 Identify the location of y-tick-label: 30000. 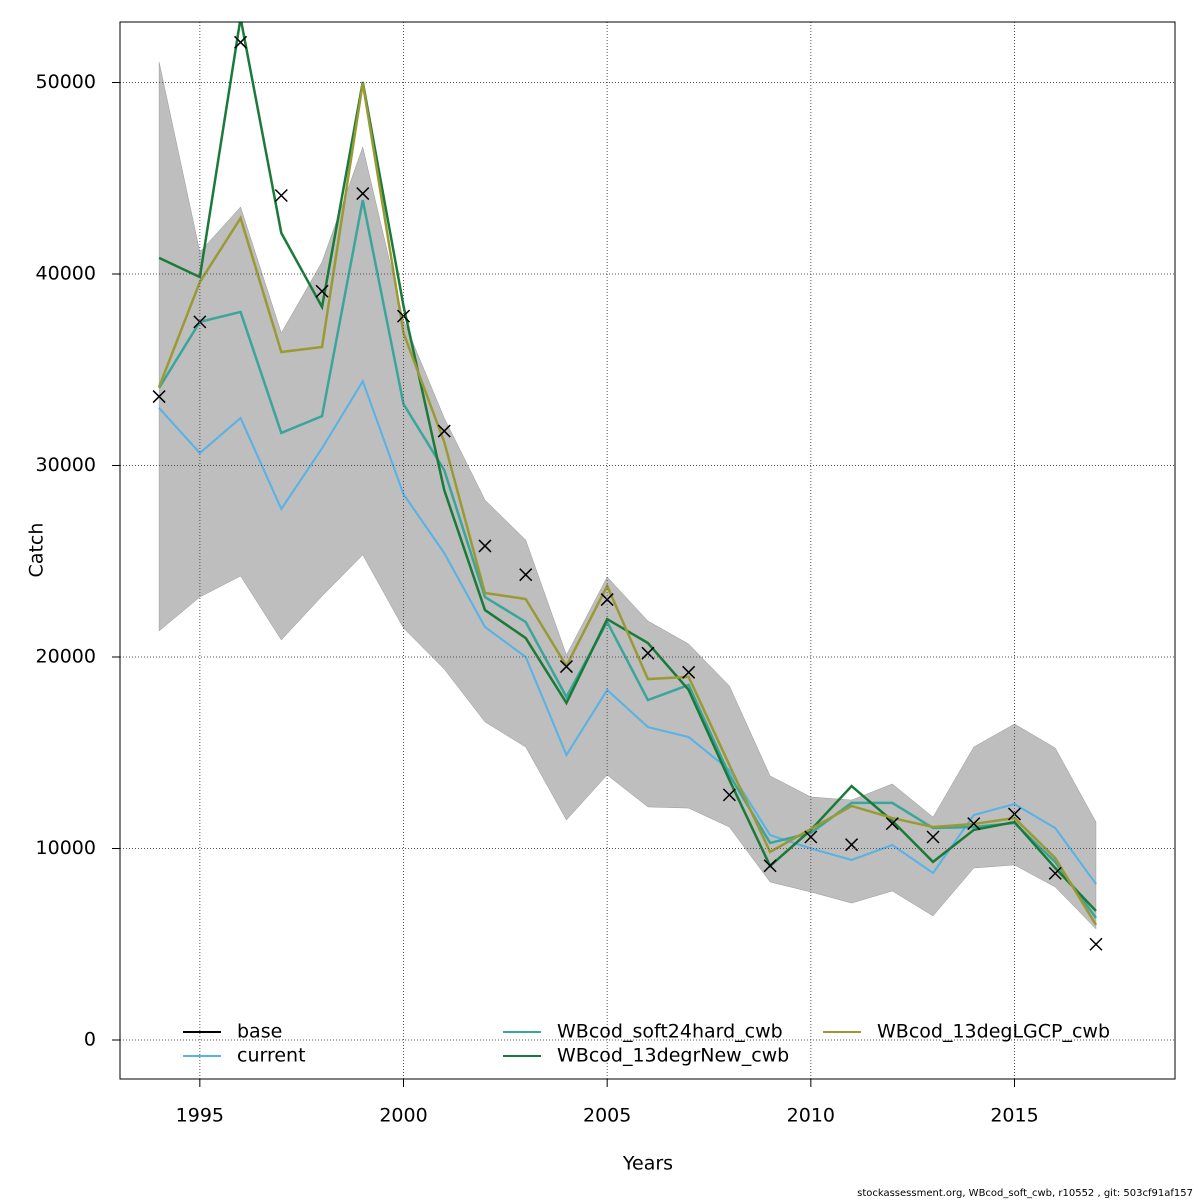
(66, 465).